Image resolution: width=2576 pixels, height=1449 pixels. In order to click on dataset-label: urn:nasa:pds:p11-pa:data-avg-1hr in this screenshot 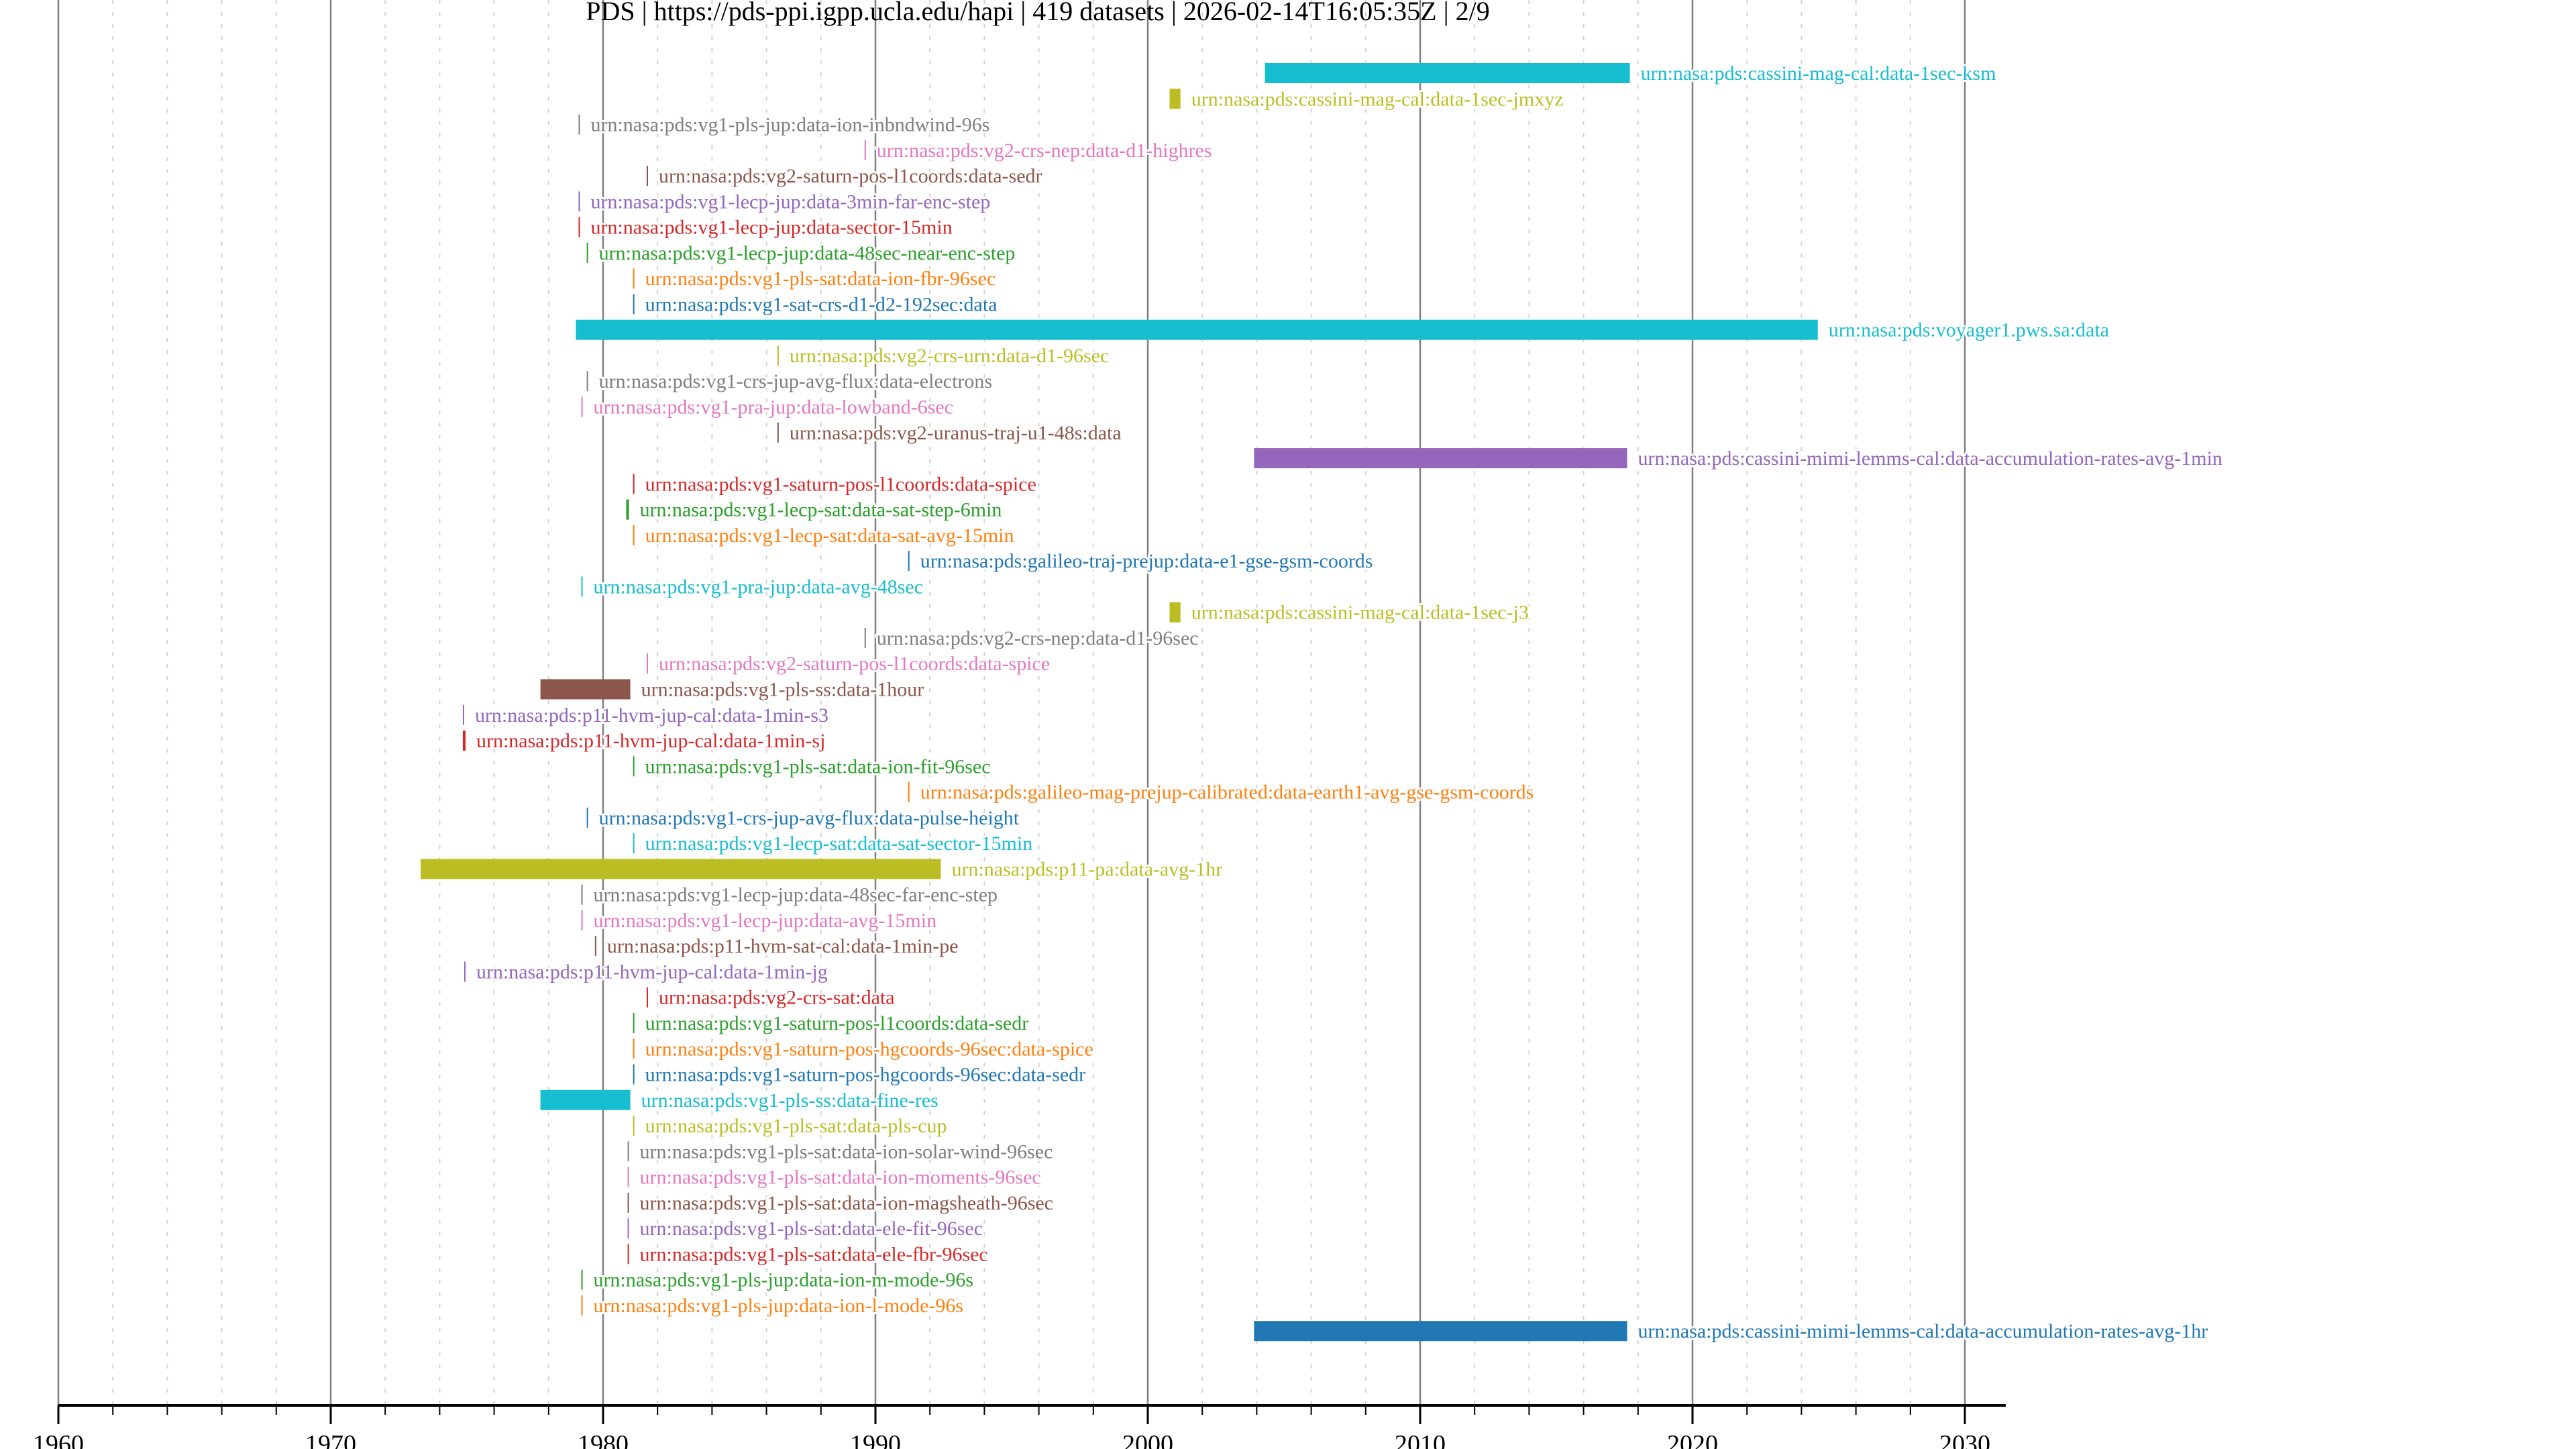, I will do `click(1086, 869)`.